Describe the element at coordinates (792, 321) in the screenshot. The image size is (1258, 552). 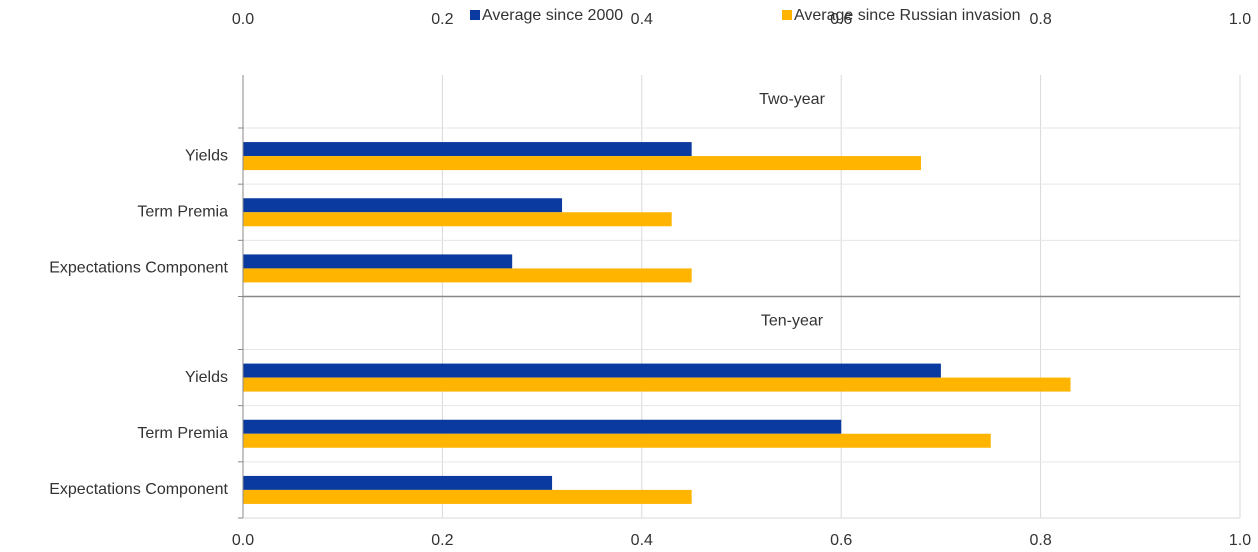
I see `panel-title: Ten-year` at that location.